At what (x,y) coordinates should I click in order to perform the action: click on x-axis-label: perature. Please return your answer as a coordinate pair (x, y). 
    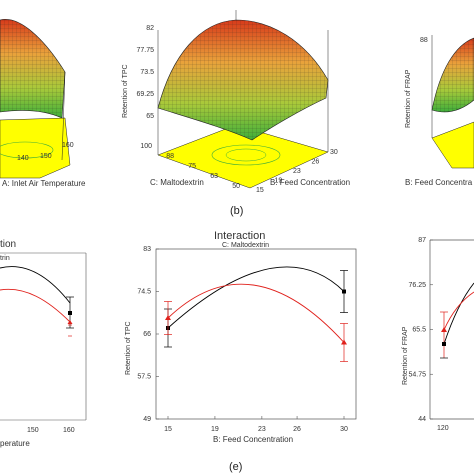
    Looking at the image, I should click on (15, 443).